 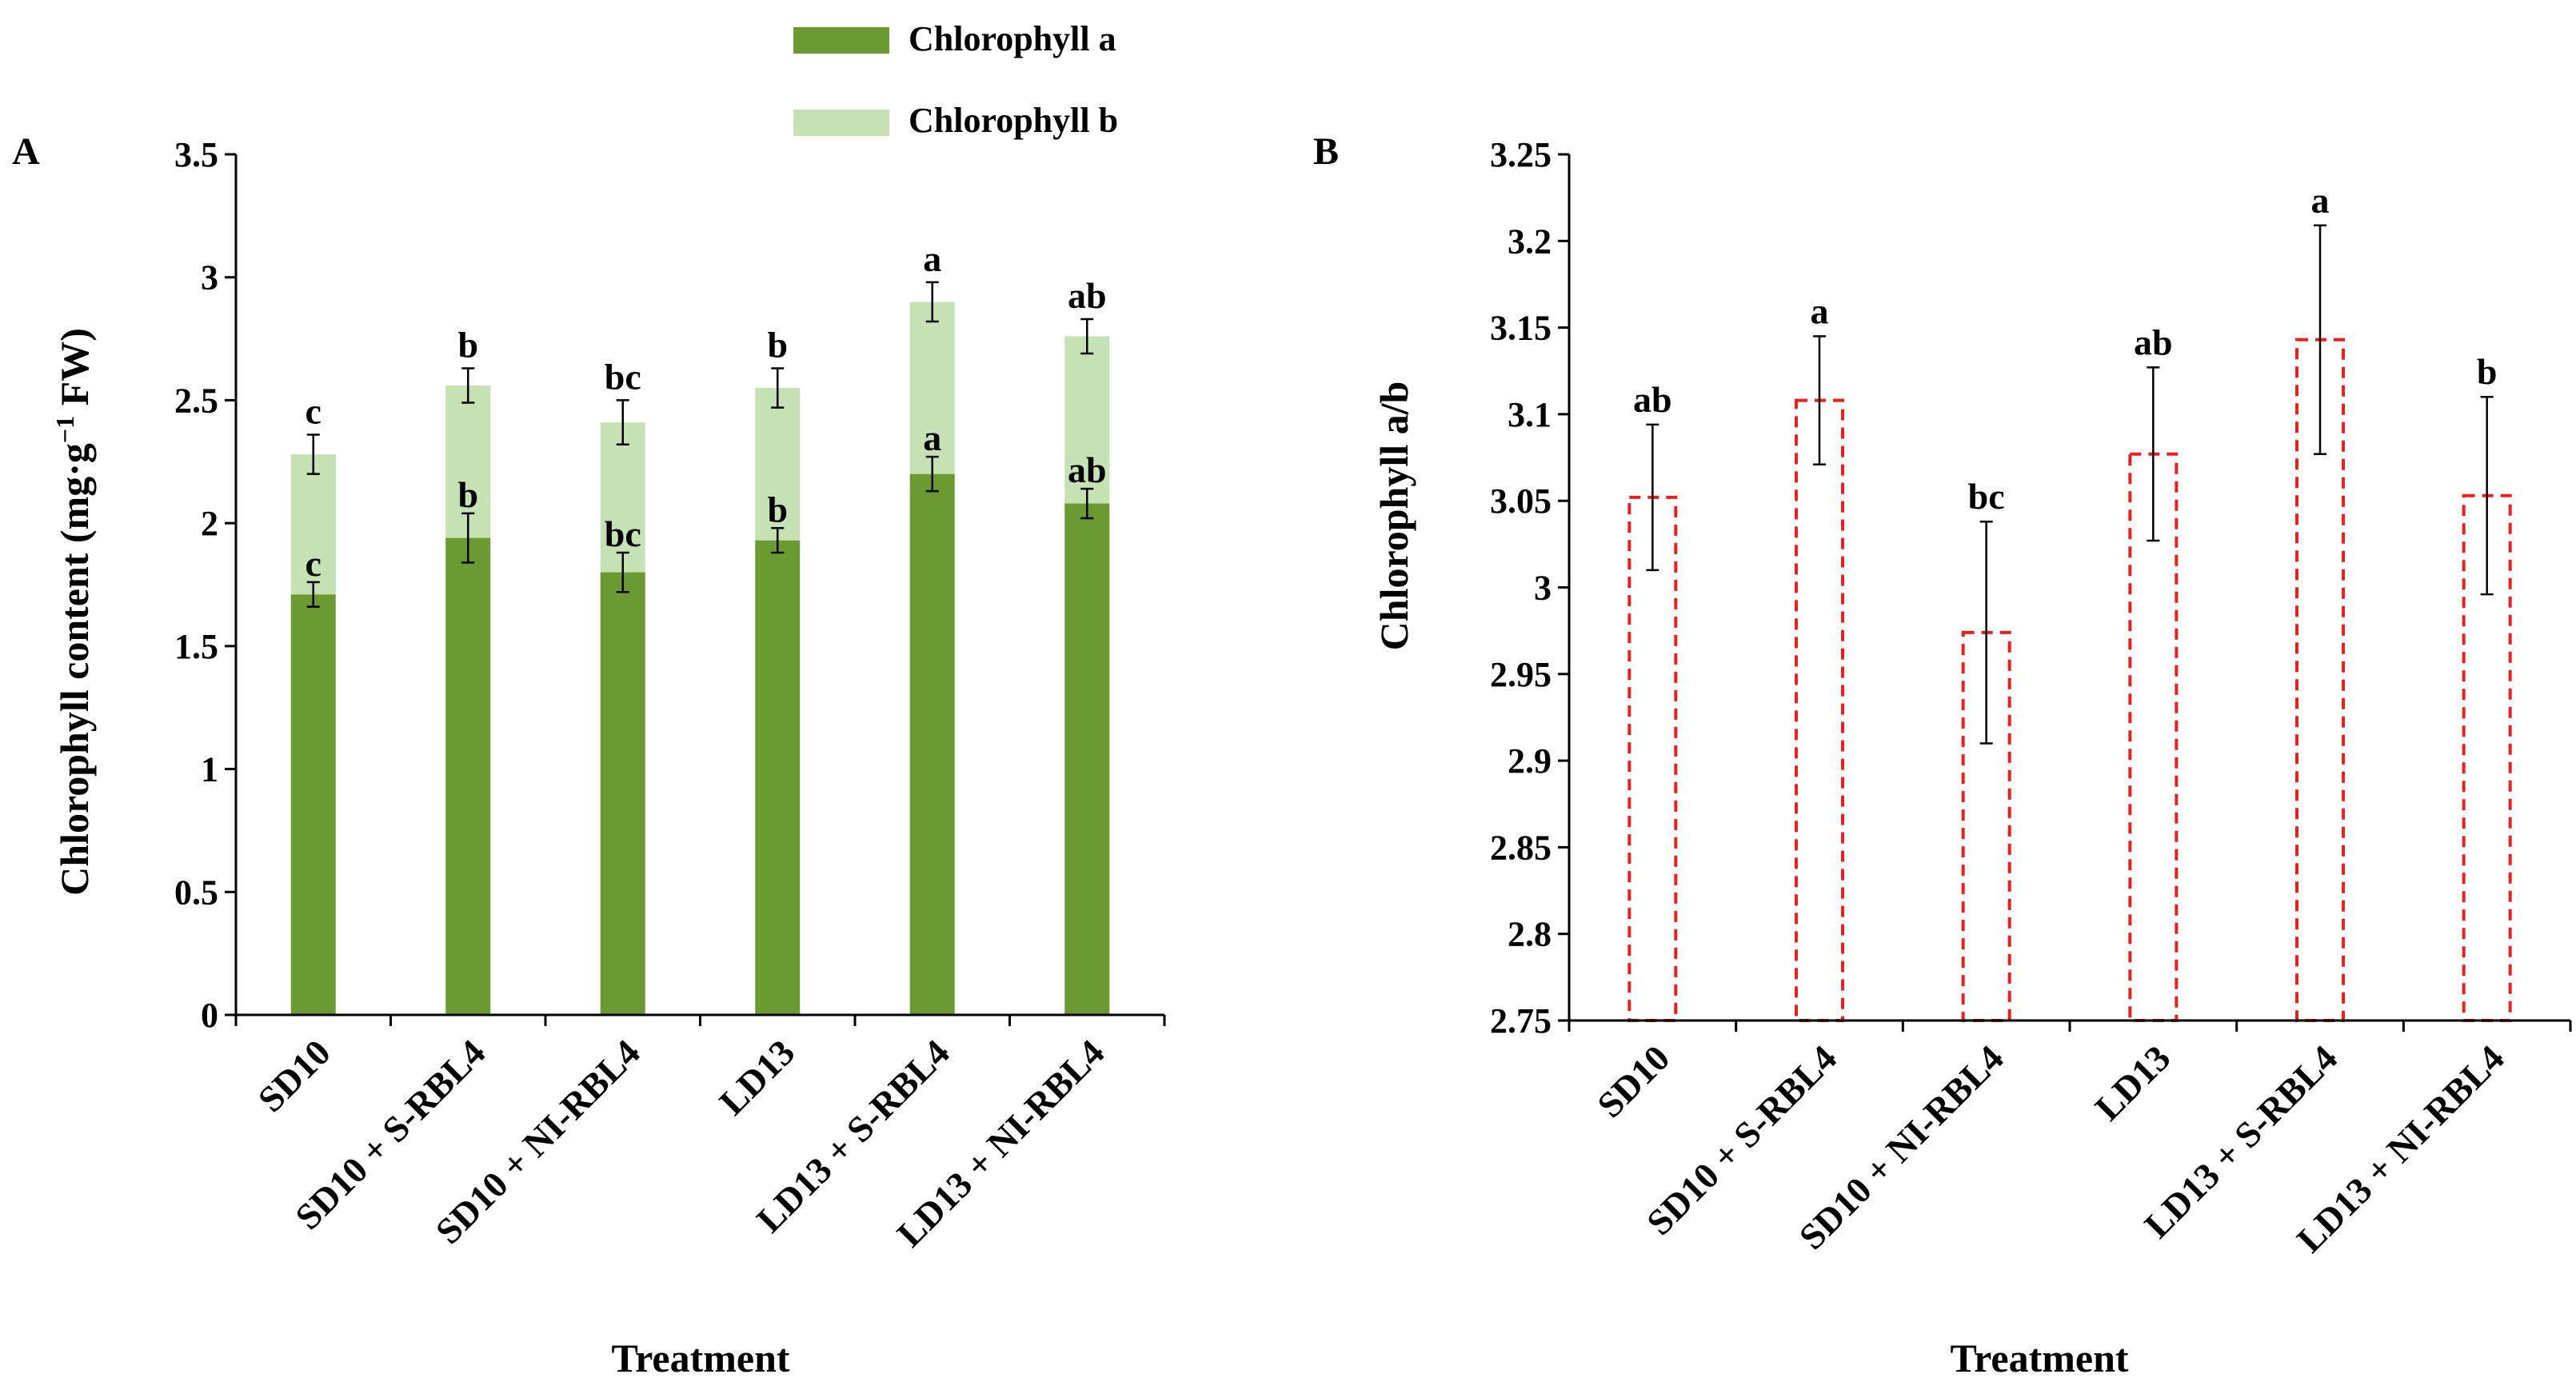 I want to click on y-tick-label: 2, so click(x=210, y=523).